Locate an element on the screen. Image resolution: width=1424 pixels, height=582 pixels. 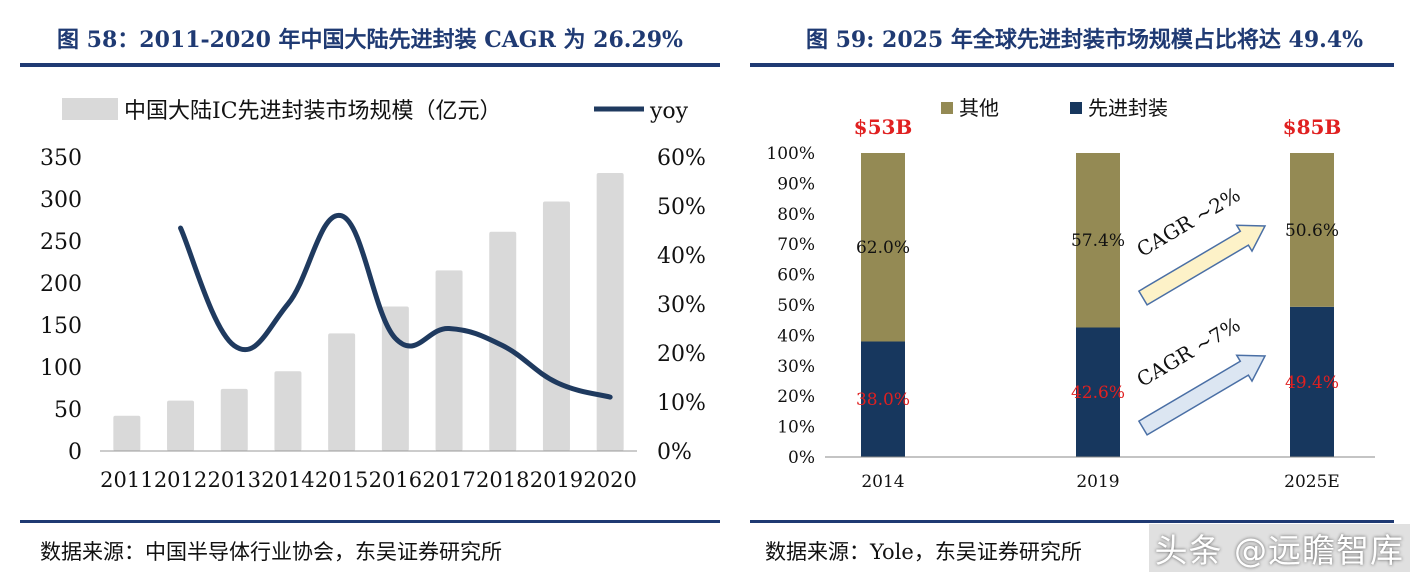
left-y-axis: 0 50 100 150 200 250 300 350 is located at coordinates (61, 305).